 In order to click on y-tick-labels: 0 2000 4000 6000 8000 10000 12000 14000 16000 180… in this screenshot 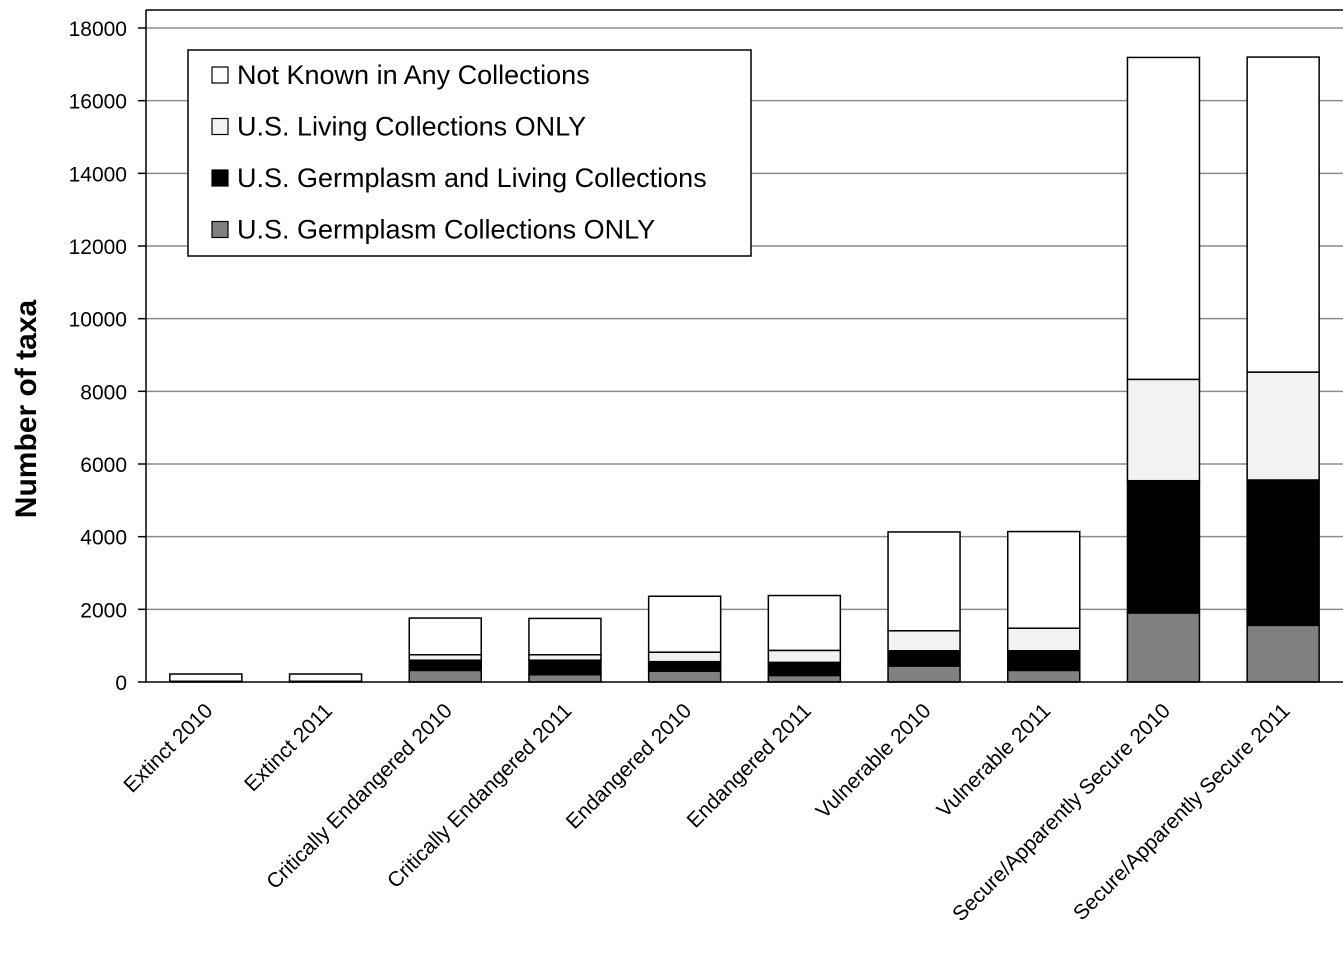, I will do `click(98, 356)`.